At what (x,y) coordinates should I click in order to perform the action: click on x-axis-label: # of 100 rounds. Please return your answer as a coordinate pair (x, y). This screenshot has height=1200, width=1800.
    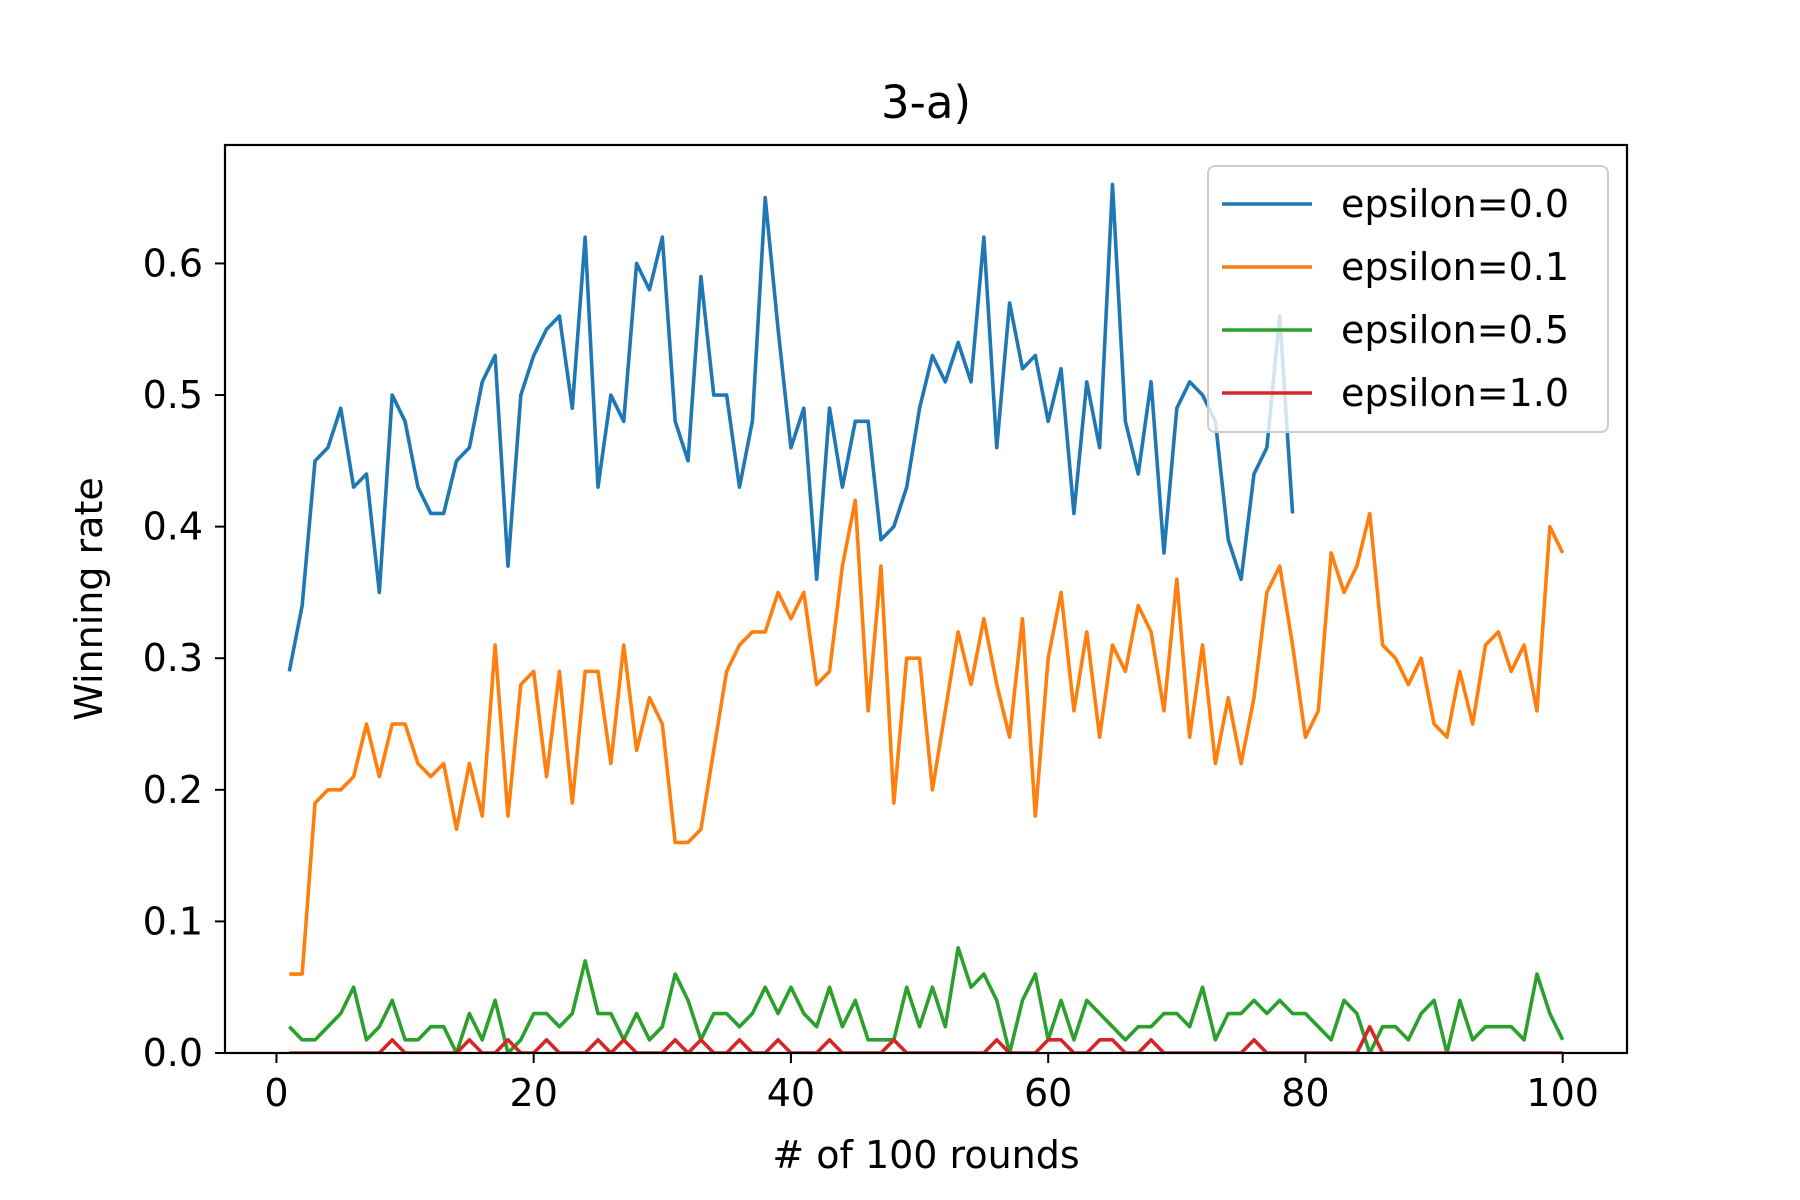
    Looking at the image, I should click on (925, 1155).